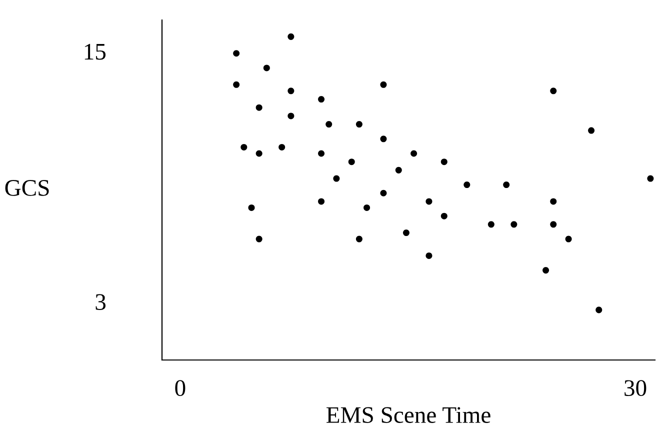  I want to click on y-tick-label: 15, so click(95, 52).